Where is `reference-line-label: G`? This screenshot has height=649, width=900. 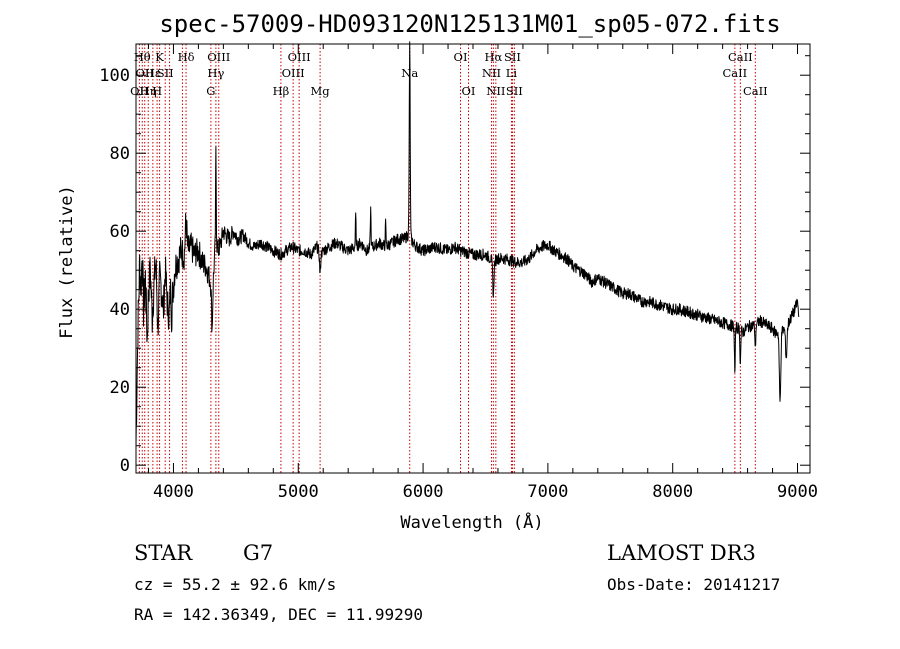
reference-line-label: G is located at coordinates (210, 91).